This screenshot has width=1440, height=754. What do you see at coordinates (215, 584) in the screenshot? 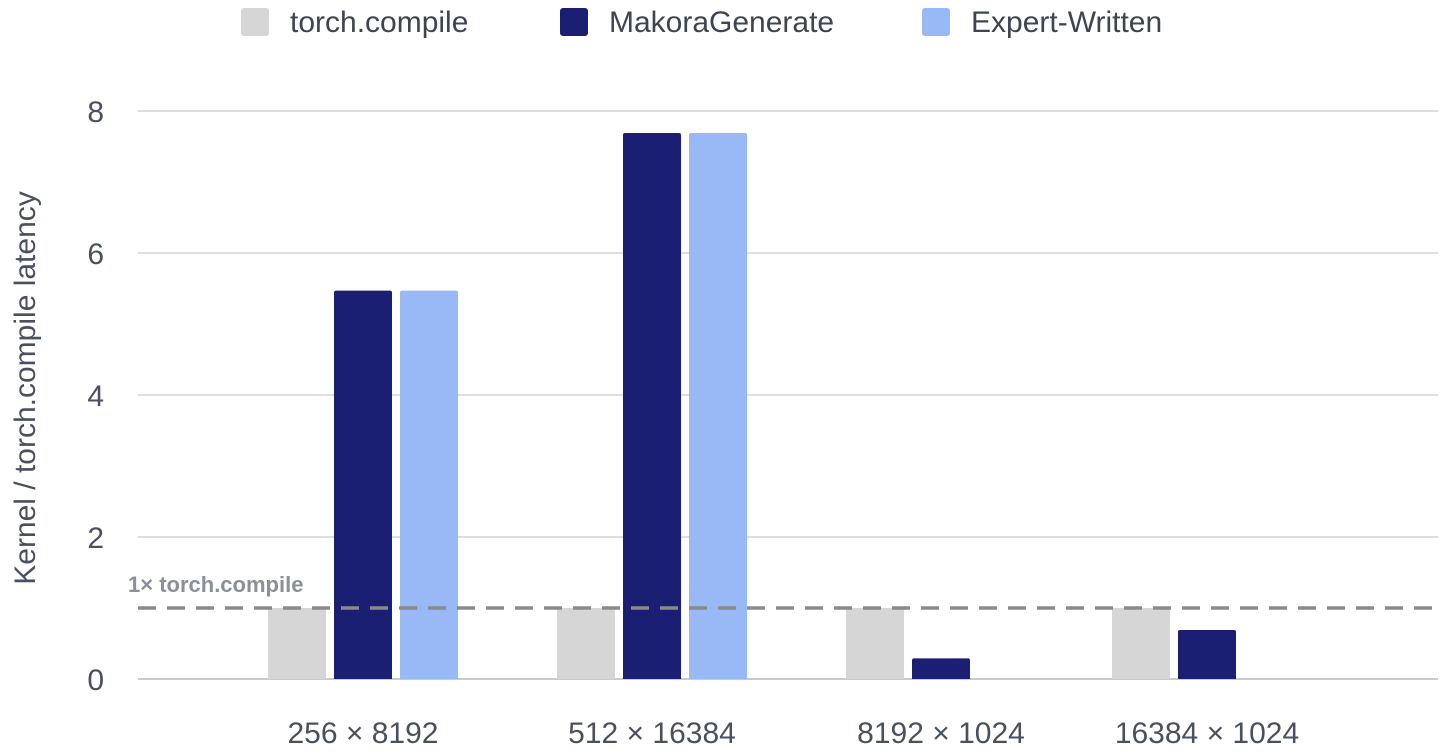
I see `reference-line-label: 1× torch.compile` at bounding box center [215, 584].